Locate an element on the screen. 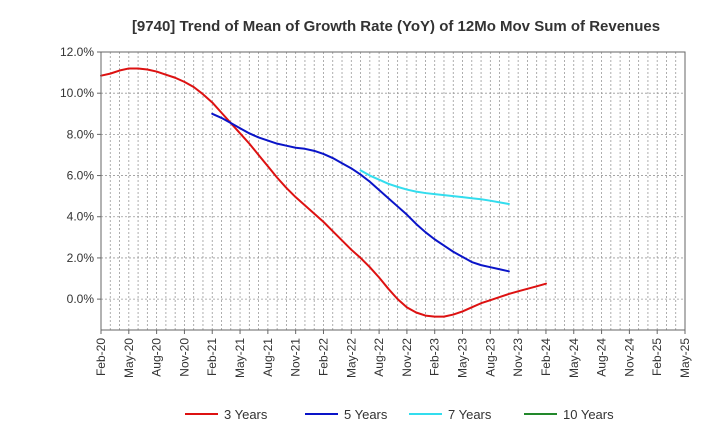  legend-label-5-years: 5 Years is located at coordinates (366, 414).